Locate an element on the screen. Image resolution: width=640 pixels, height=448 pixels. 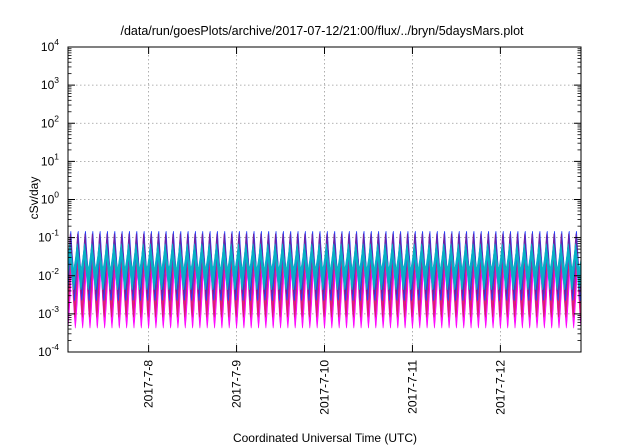
y-tick-label: 10² is located at coordinates (50, 121).